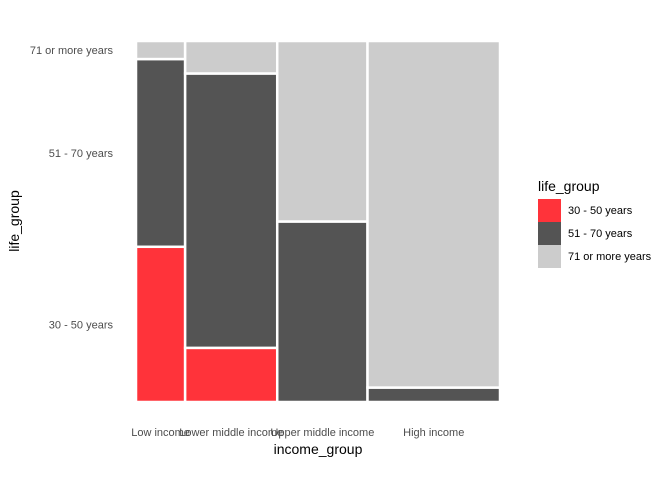  I want to click on legend-label-71-or-more-years: 71 or more years, so click(610, 257).